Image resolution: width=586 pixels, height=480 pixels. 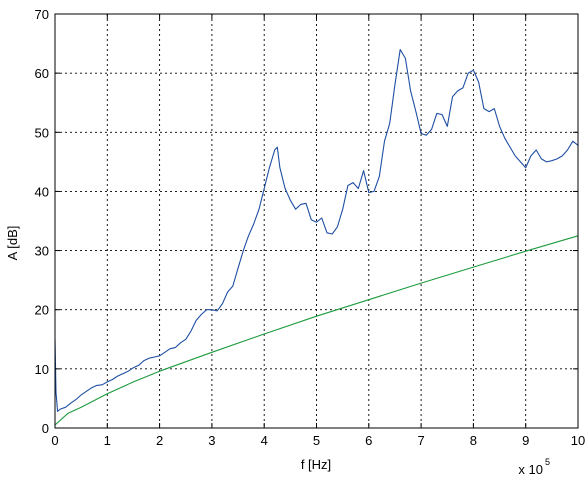 What do you see at coordinates (42, 132) in the screenshot?
I see `y-tick-label: 50` at bounding box center [42, 132].